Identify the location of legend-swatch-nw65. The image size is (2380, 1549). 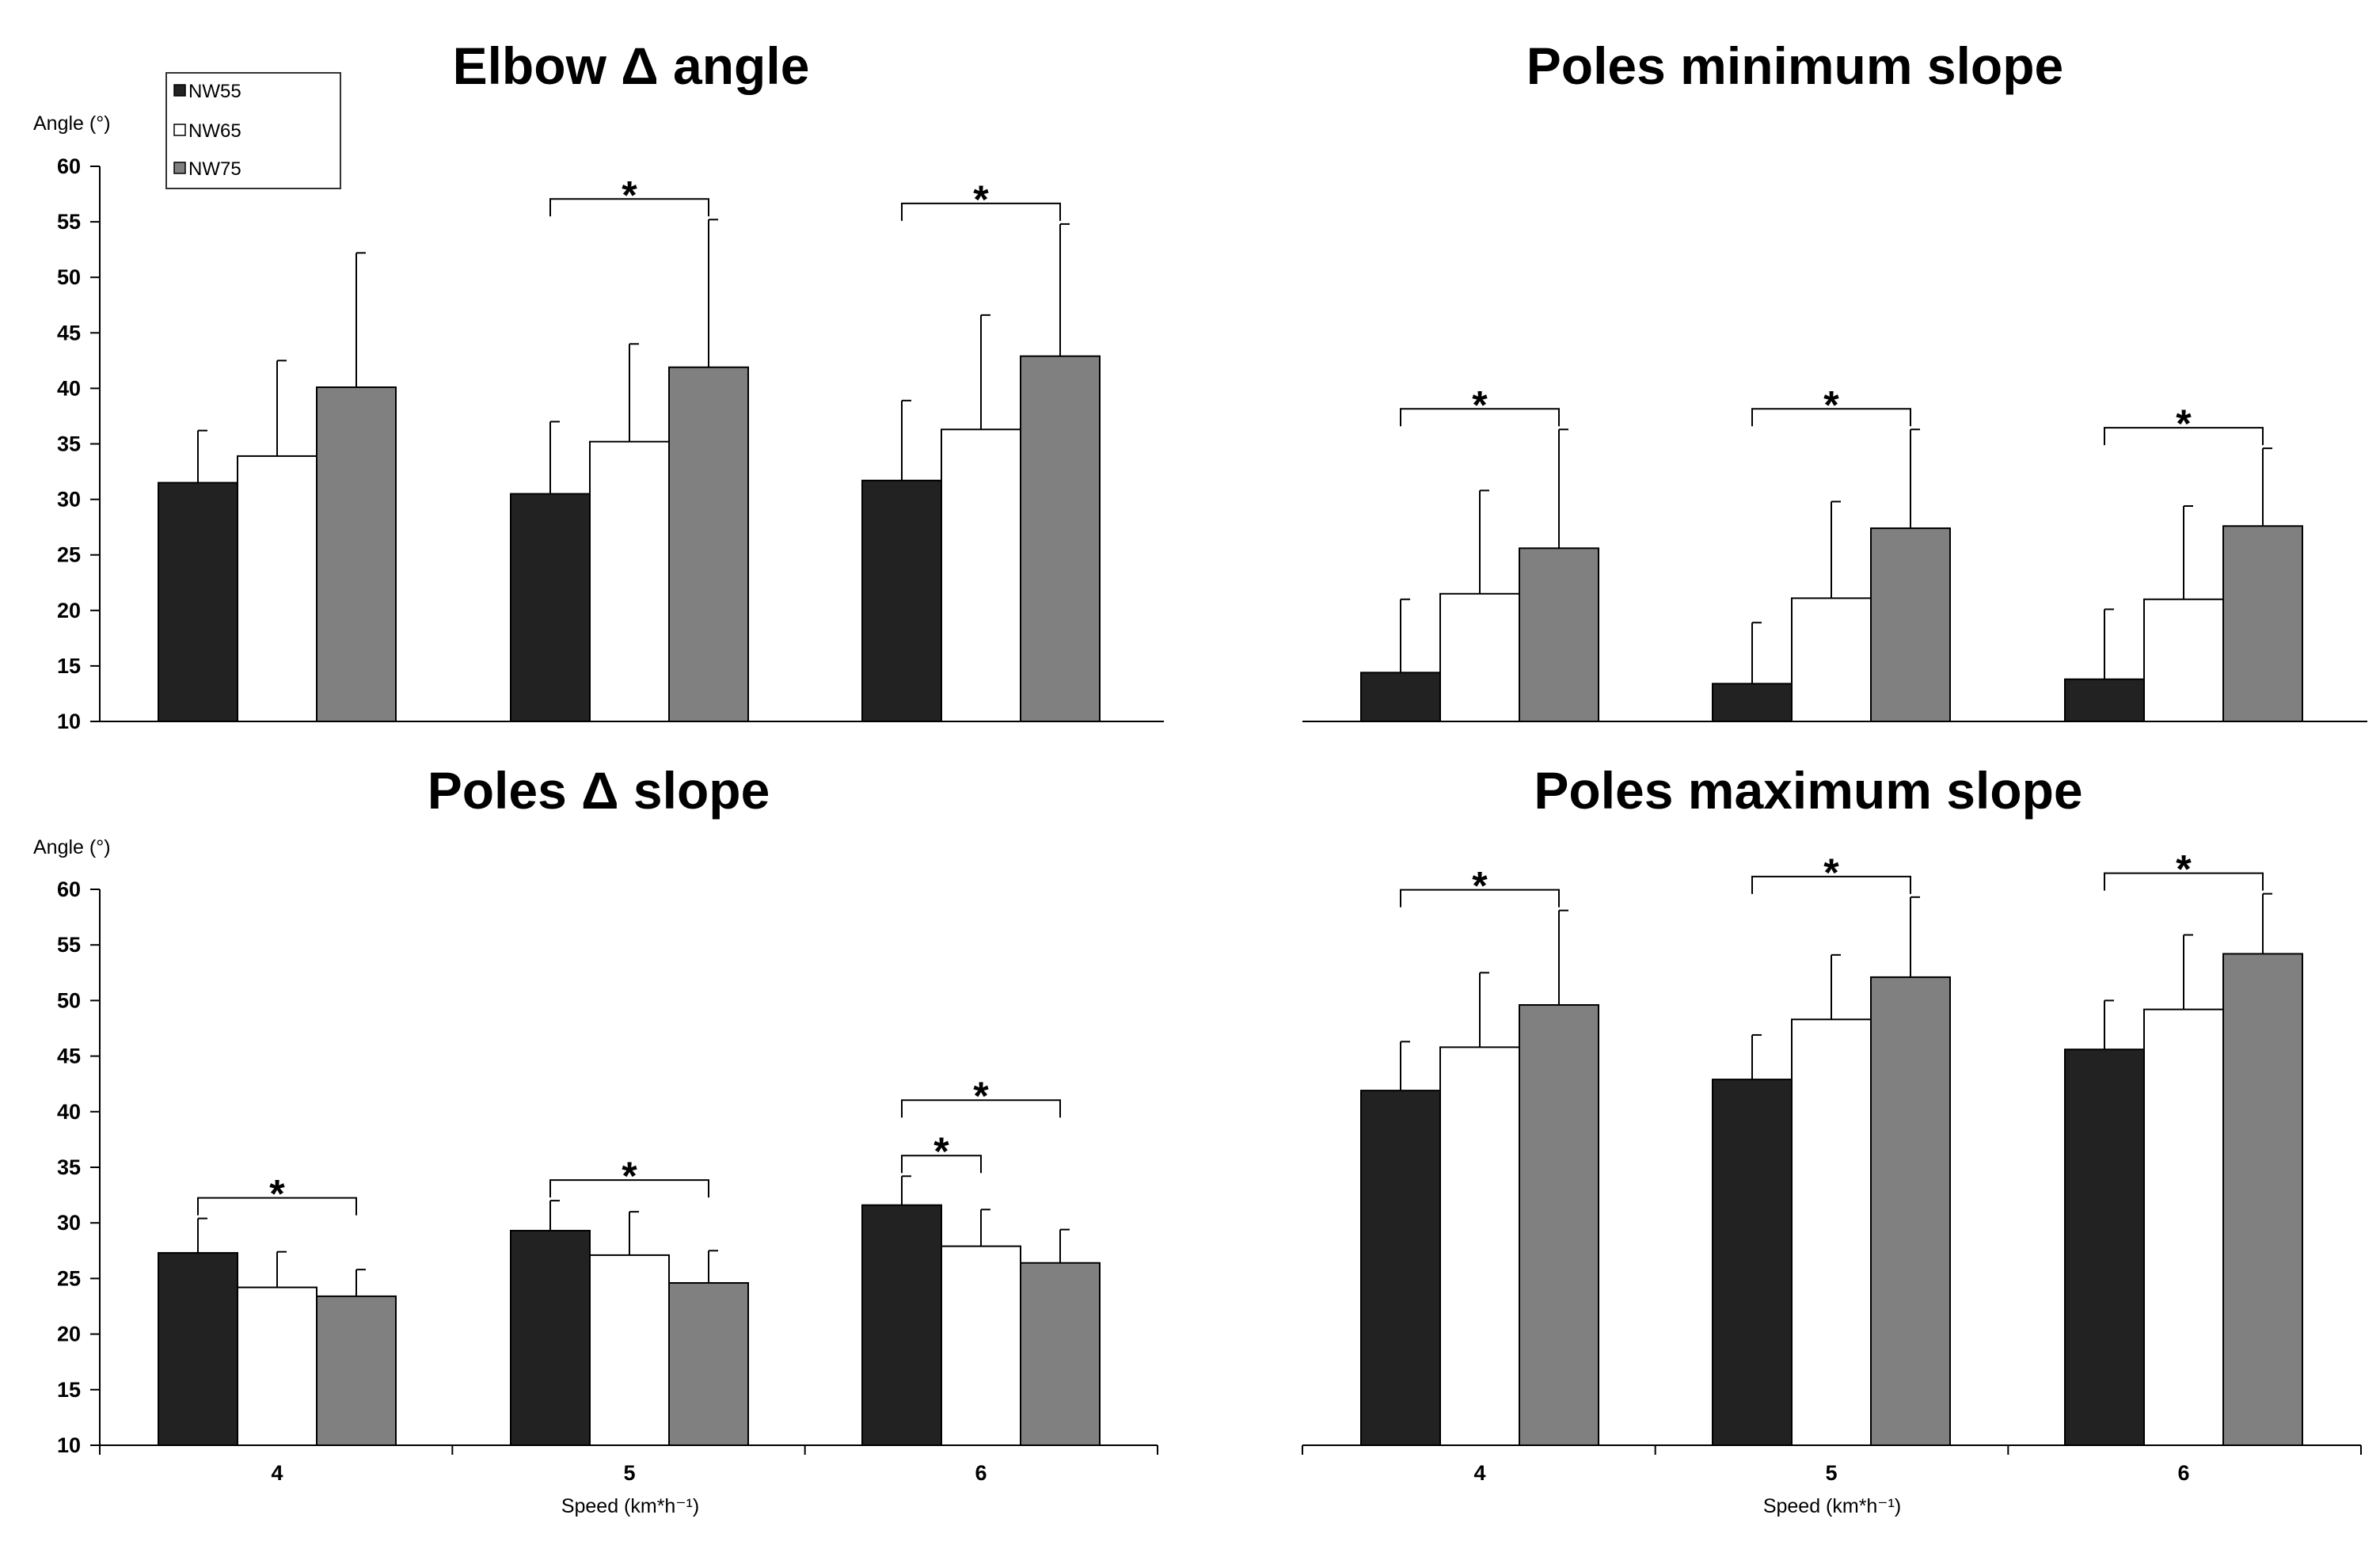
(179, 130).